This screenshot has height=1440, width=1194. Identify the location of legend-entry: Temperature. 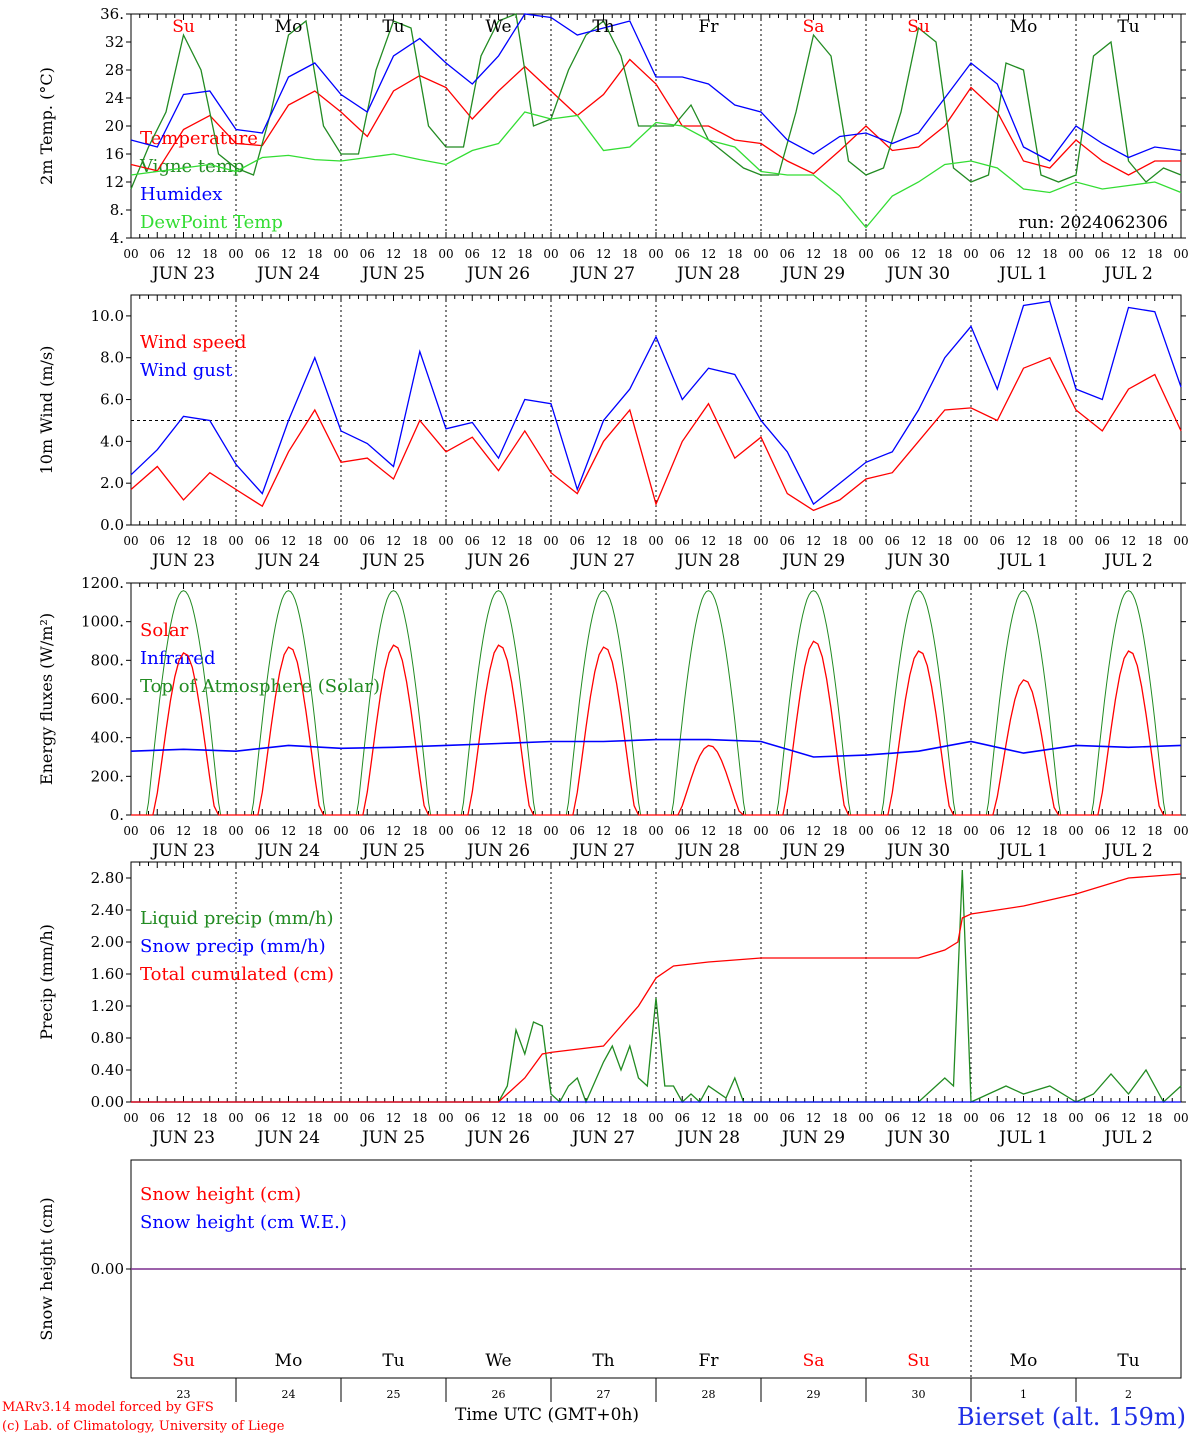
(199, 138).